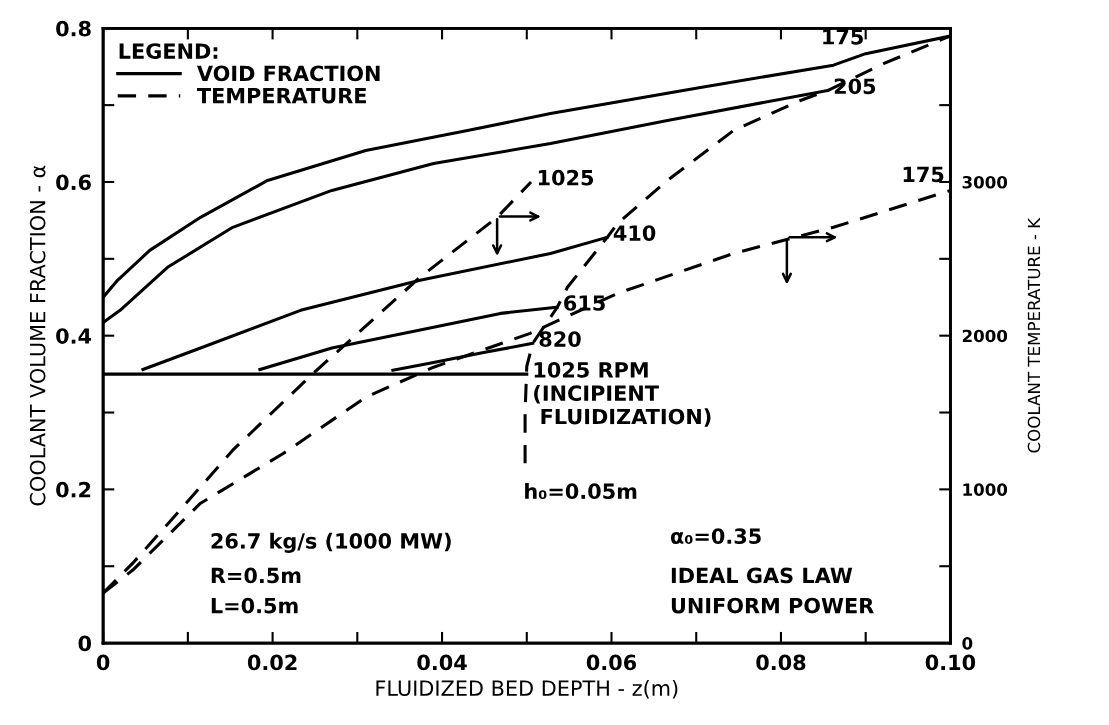 The width and height of the screenshot is (1109, 725). What do you see at coordinates (37, 335) in the screenshot?
I see `y-axis-title: COOLANT VOLUME FRACTION - α` at bounding box center [37, 335].